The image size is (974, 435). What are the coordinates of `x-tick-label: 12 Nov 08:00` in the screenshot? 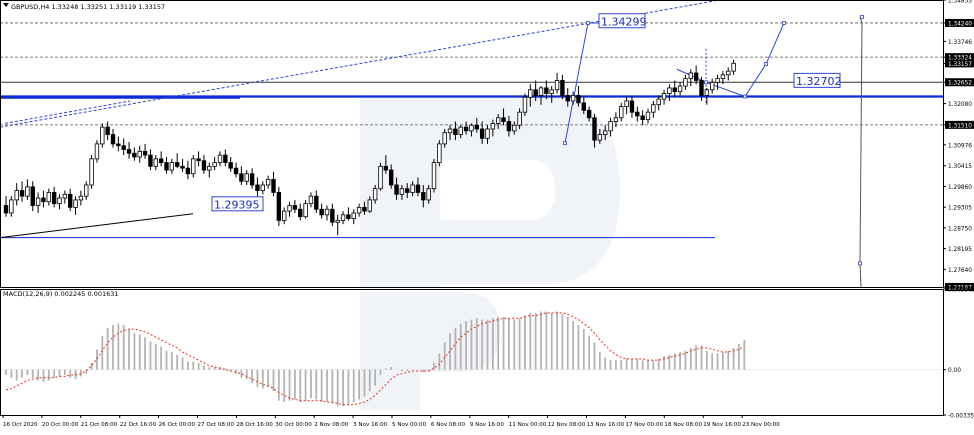 It's located at (567, 425).